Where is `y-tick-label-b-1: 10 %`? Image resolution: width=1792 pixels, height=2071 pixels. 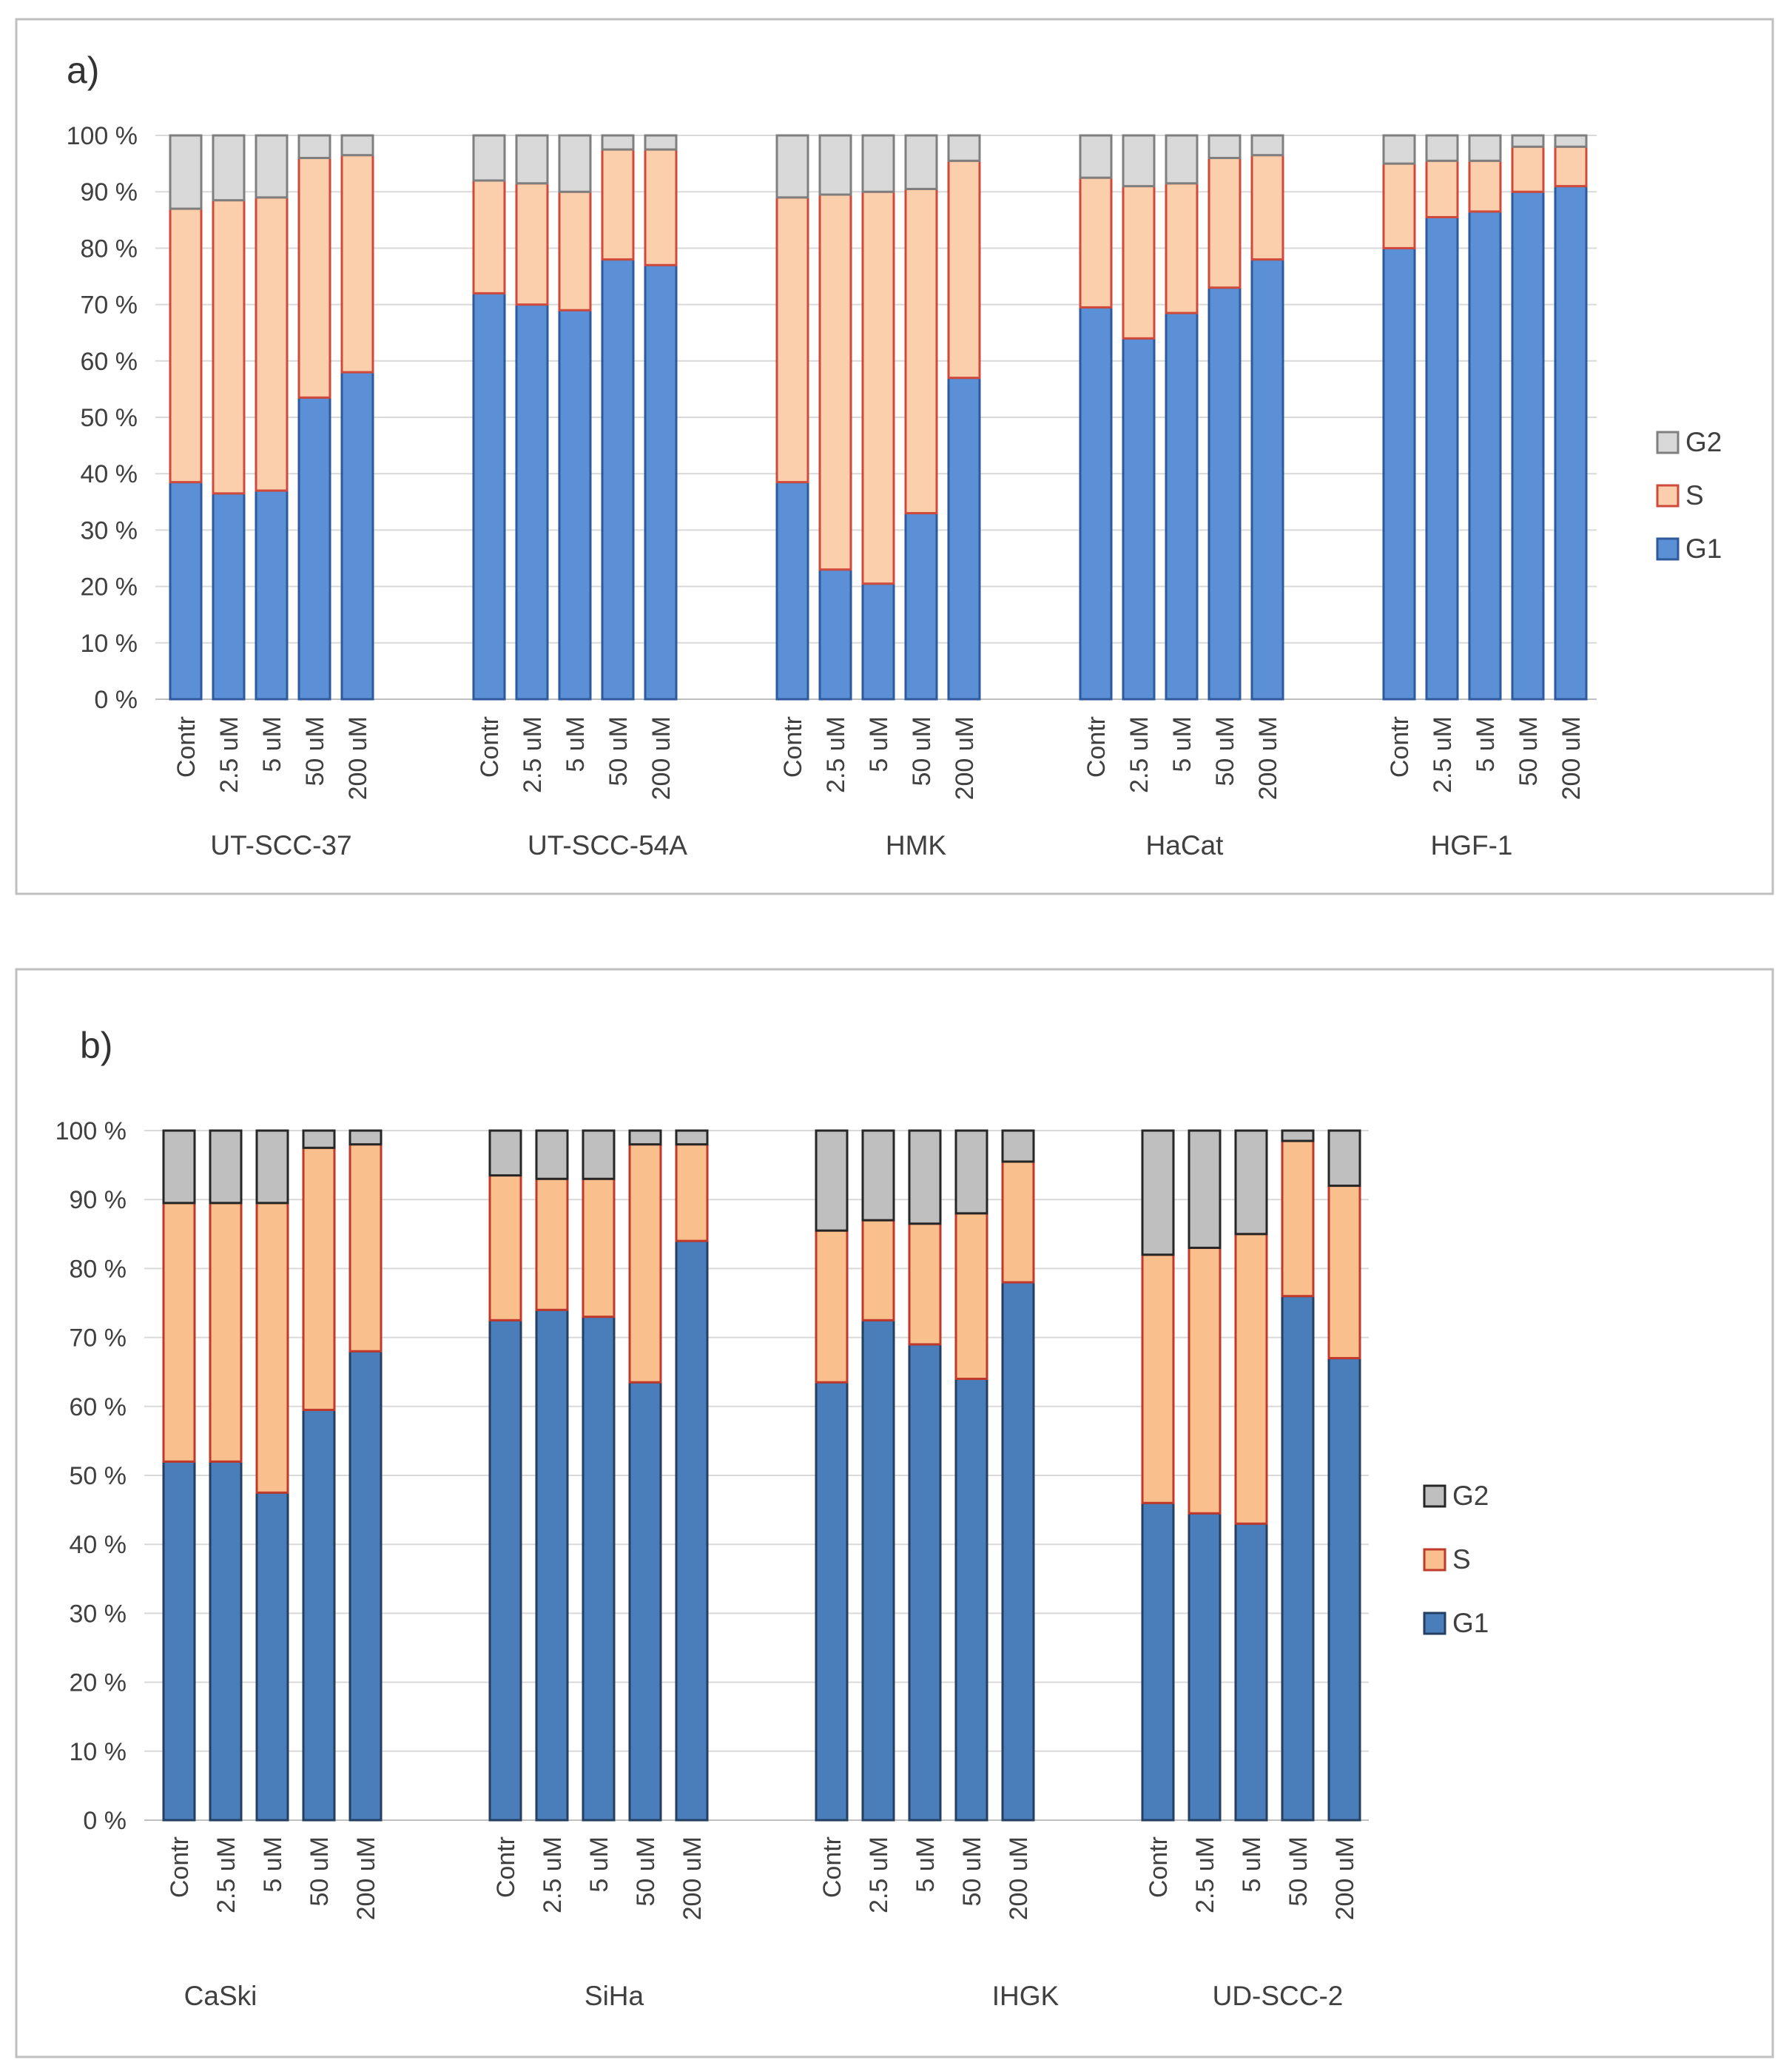 y-tick-label-b-1: 10 % is located at coordinates (98, 1752).